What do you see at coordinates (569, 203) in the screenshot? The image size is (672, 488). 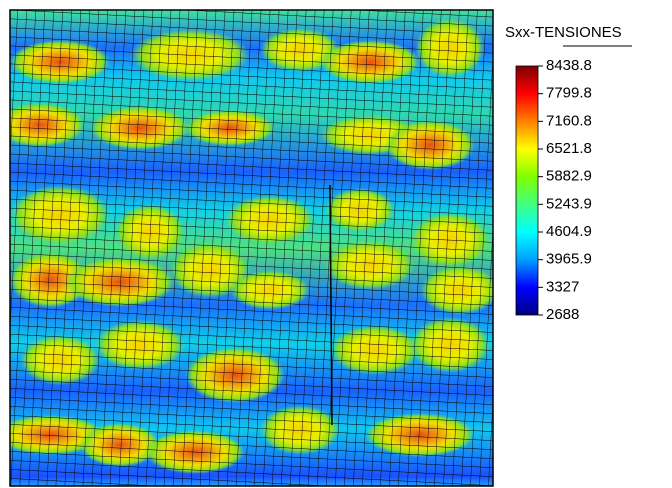 I see `colorbar-tick-label: 5243.9` at bounding box center [569, 203].